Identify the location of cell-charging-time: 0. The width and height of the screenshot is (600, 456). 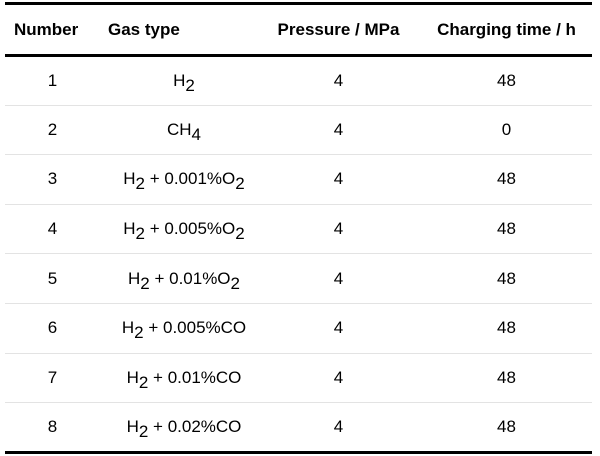
(506, 129).